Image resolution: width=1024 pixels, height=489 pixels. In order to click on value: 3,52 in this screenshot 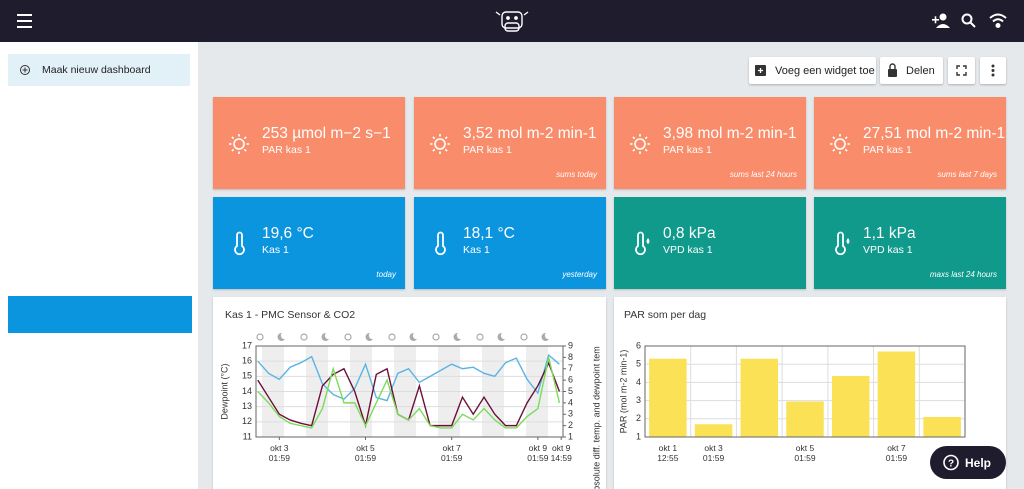, I will do `click(478, 133)`.